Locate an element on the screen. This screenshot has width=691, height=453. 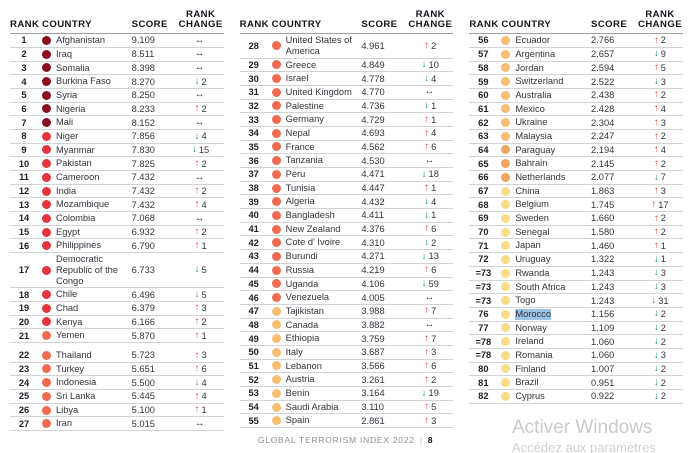
rank-cell: 44 is located at coordinates (253, 270).